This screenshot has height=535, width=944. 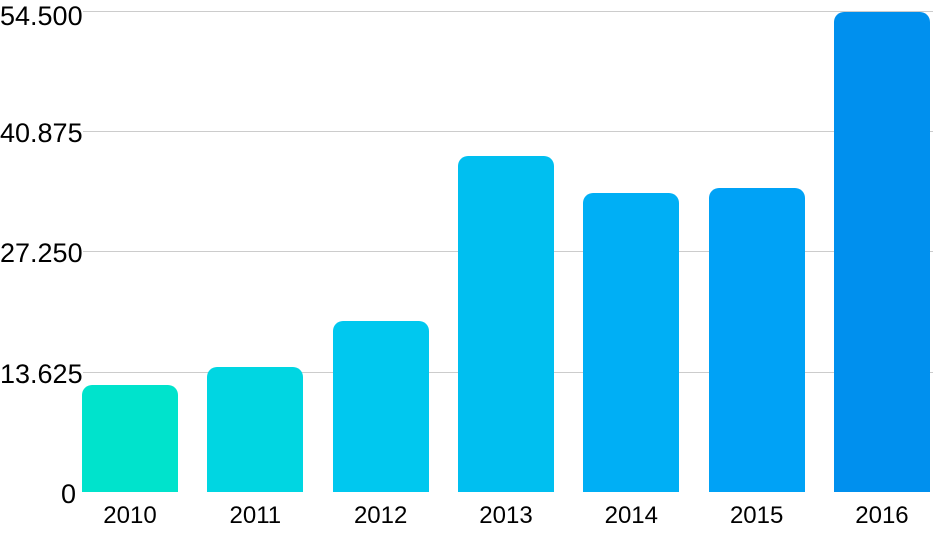 I want to click on bar-2013, so click(x=505, y=324).